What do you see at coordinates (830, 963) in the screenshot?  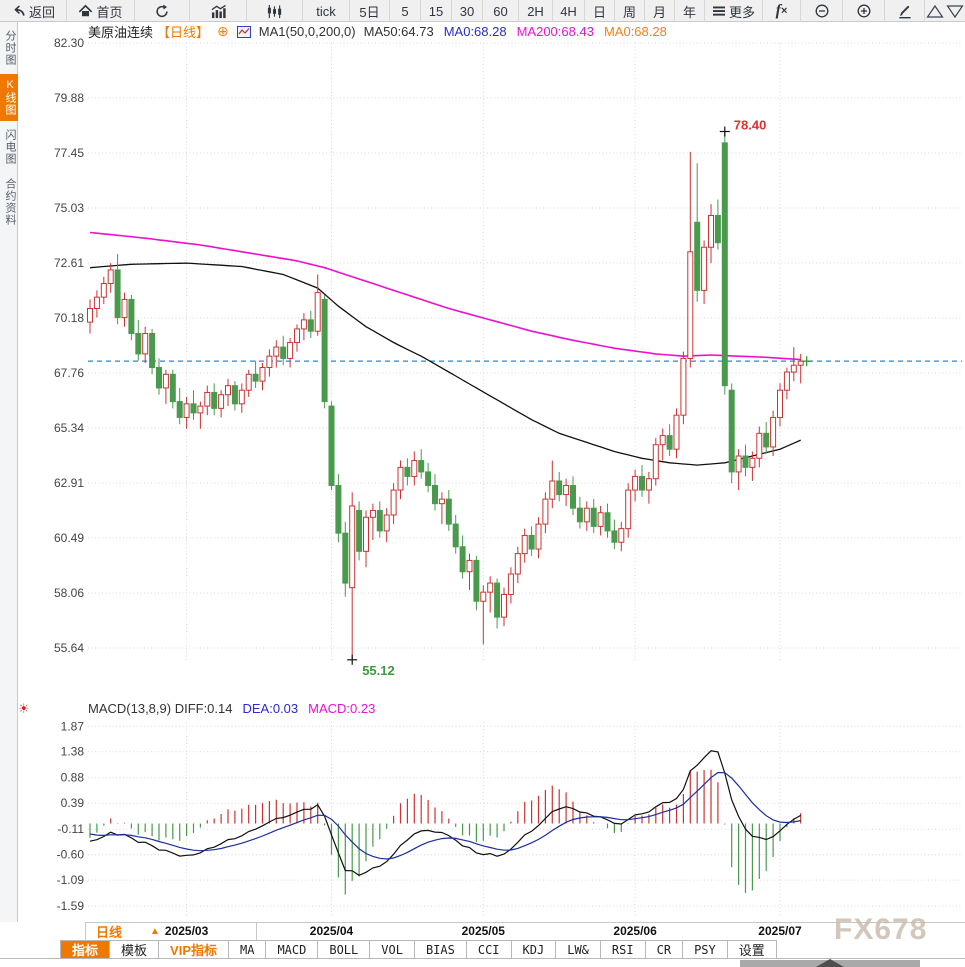 I see `panel-expand-arrow-icon` at bounding box center [830, 963].